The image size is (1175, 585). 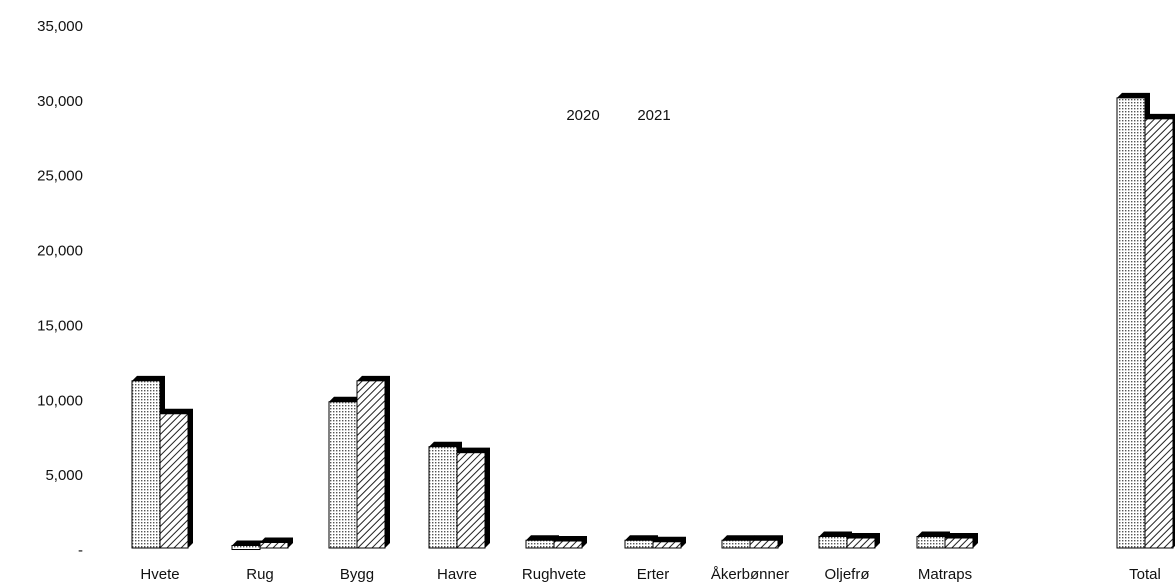 I want to click on bar-2020-Total, so click(x=1133, y=320).